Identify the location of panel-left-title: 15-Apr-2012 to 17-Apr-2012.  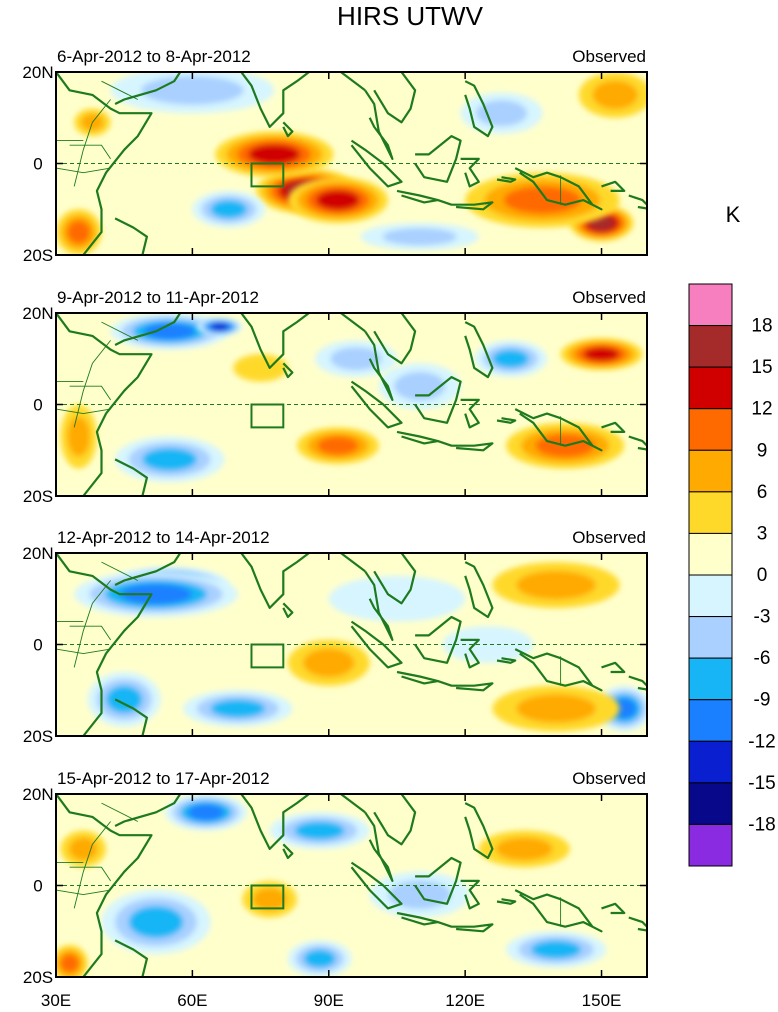
(163, 778).